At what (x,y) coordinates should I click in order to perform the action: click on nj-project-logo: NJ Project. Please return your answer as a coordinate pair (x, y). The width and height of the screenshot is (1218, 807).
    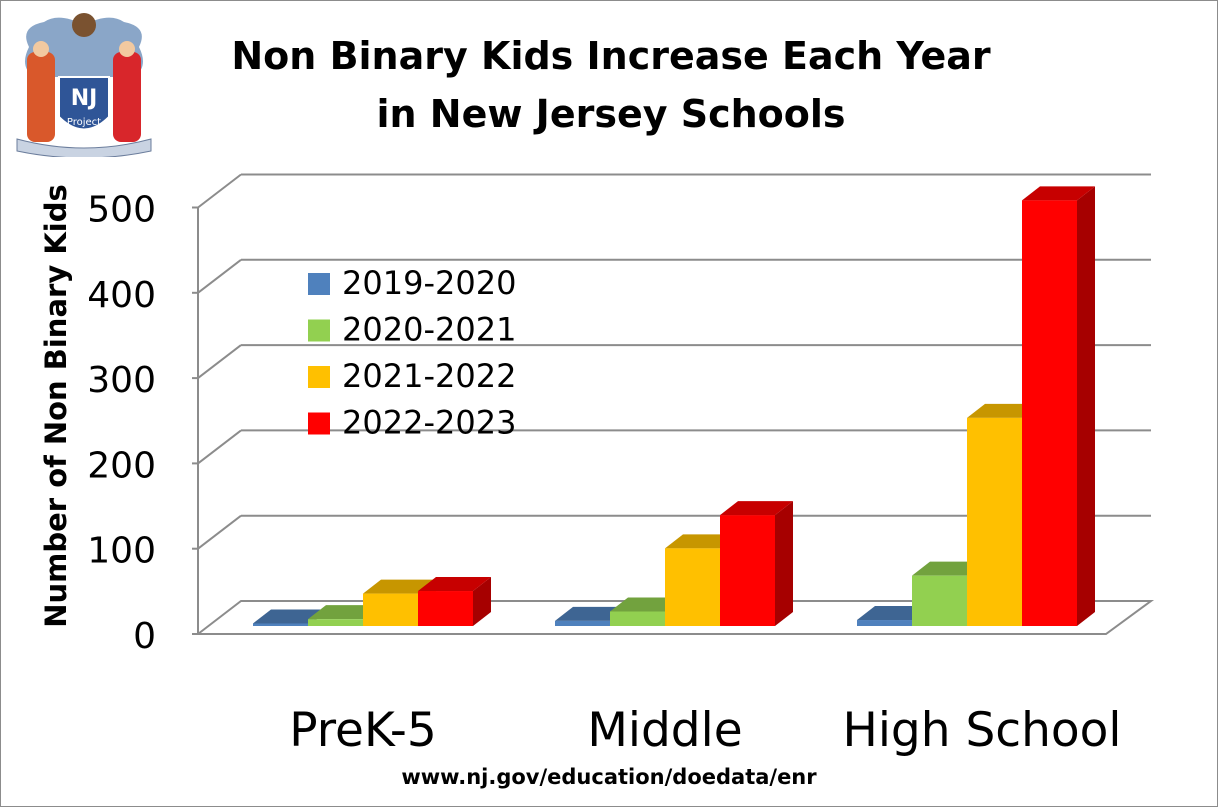
    Looking at the image, I should click on (84, 85).